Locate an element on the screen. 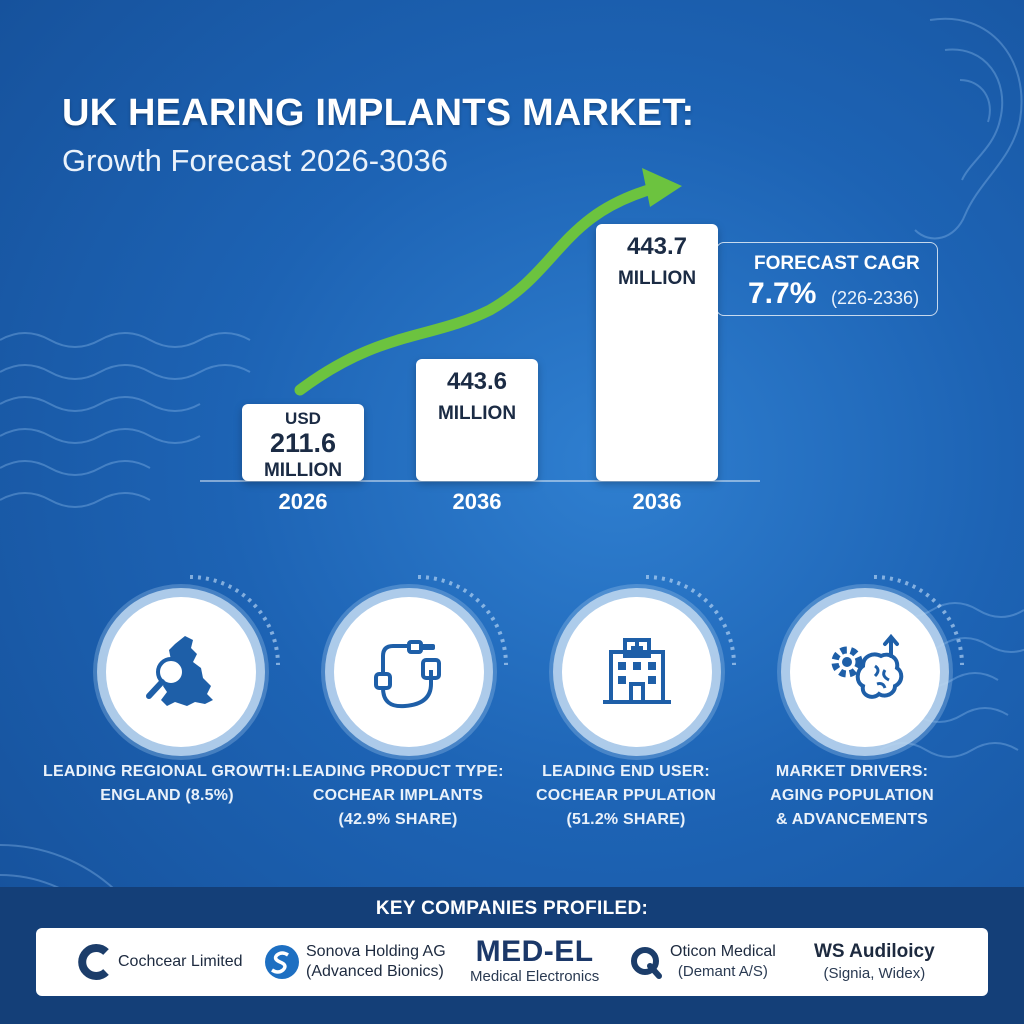  stat-circle-drivers is located at coordinates (865, 672).